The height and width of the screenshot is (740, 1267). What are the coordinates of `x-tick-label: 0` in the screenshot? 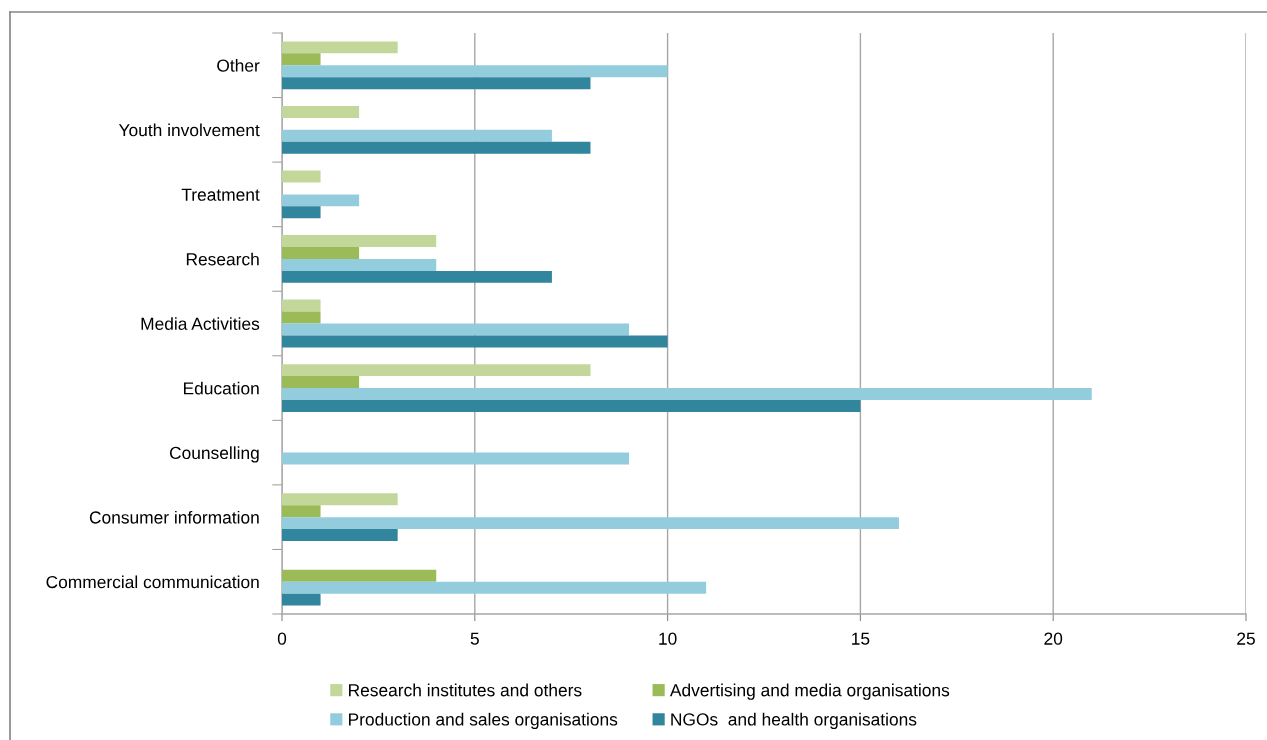 It's located at (282, 638).